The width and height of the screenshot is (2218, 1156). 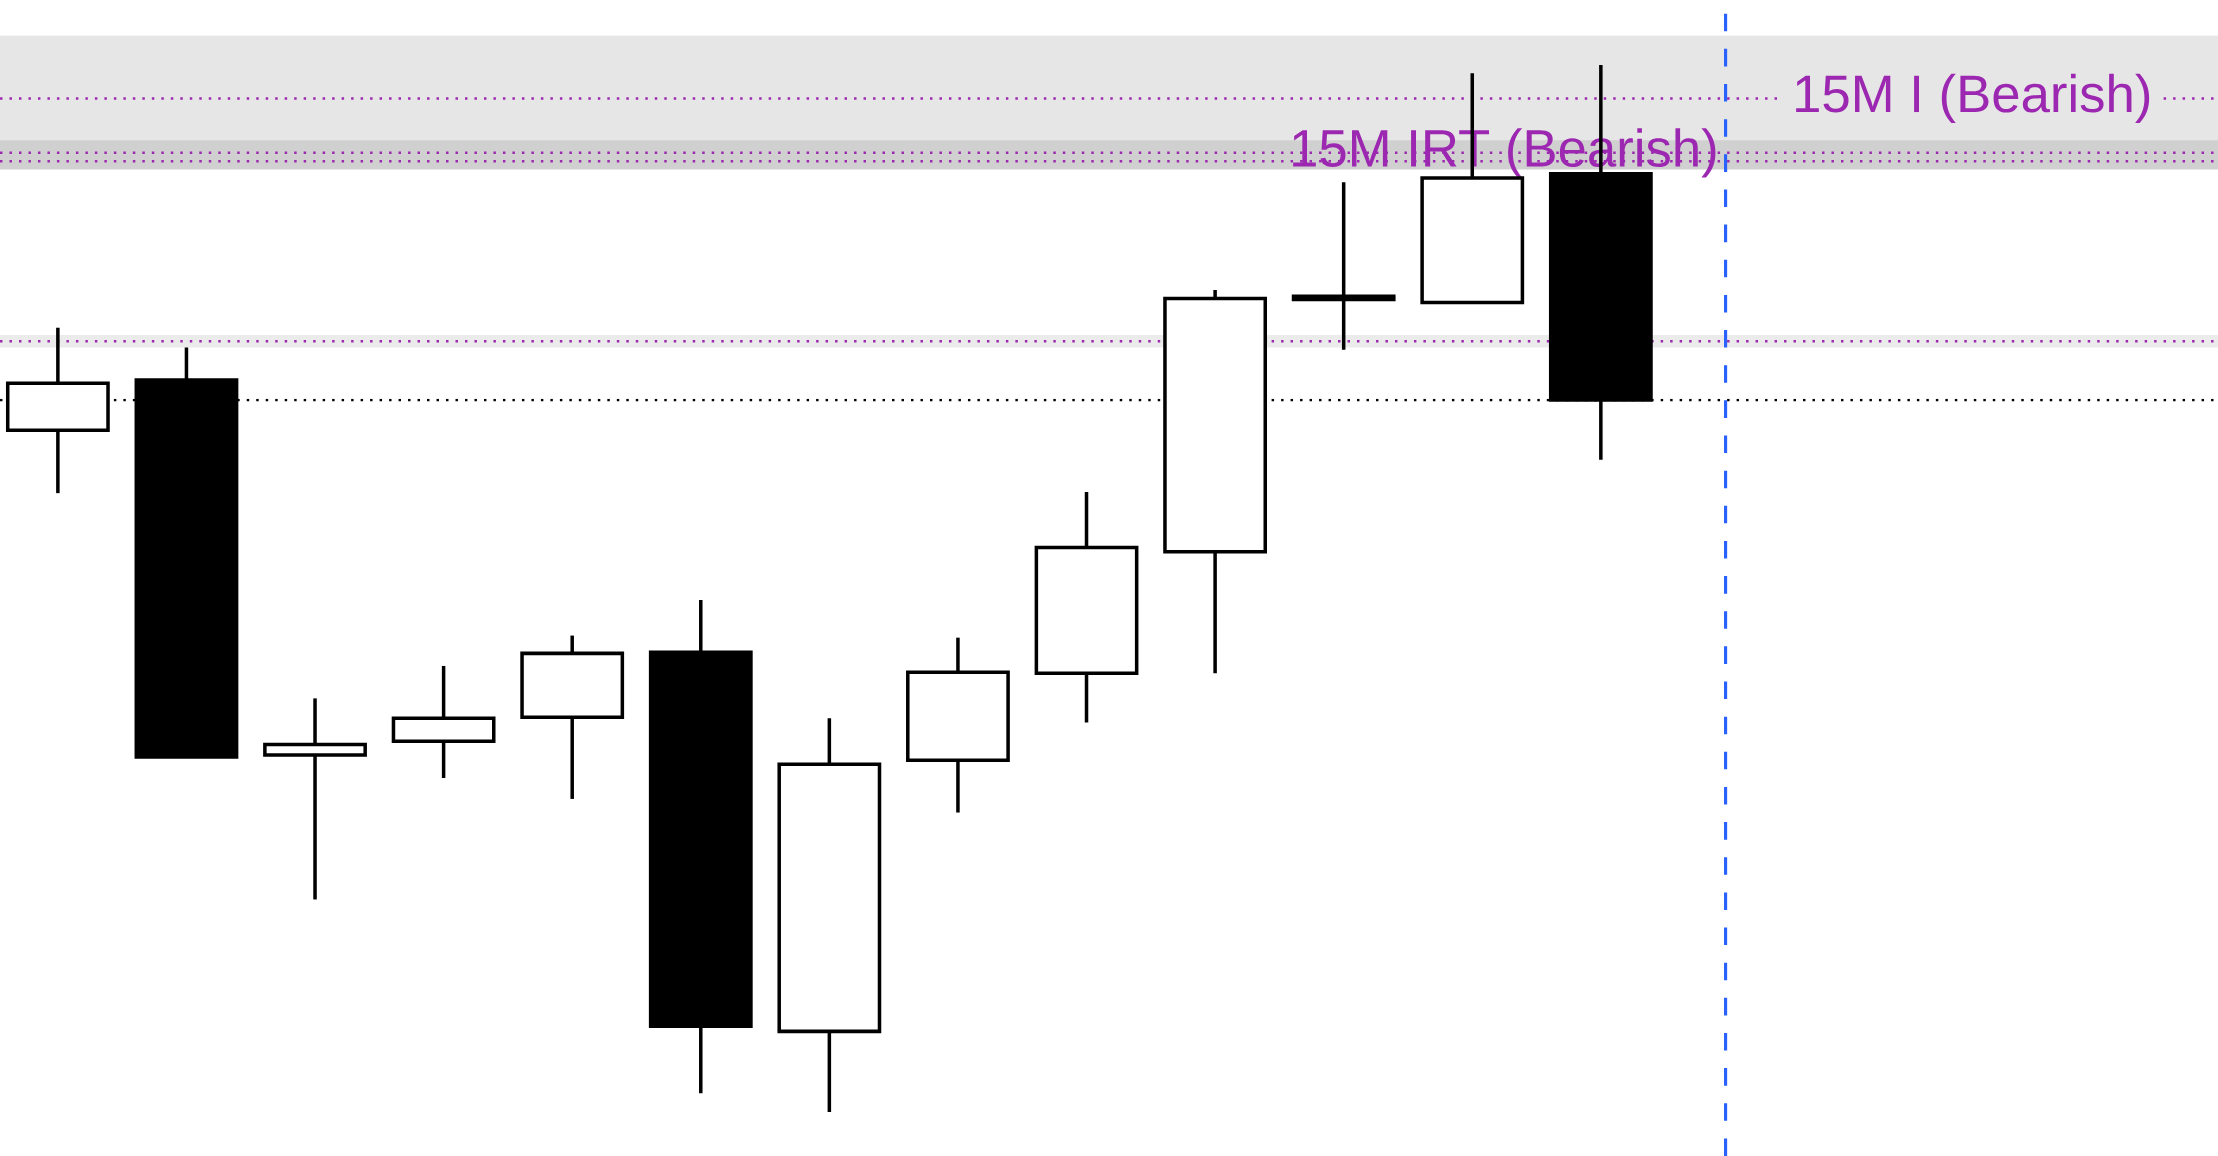 What do you see at coordinates (1973, 98) in the screenshot?
I see `ref-line-label: 15M I (Bearish)` at bounding box center [1973, 98].